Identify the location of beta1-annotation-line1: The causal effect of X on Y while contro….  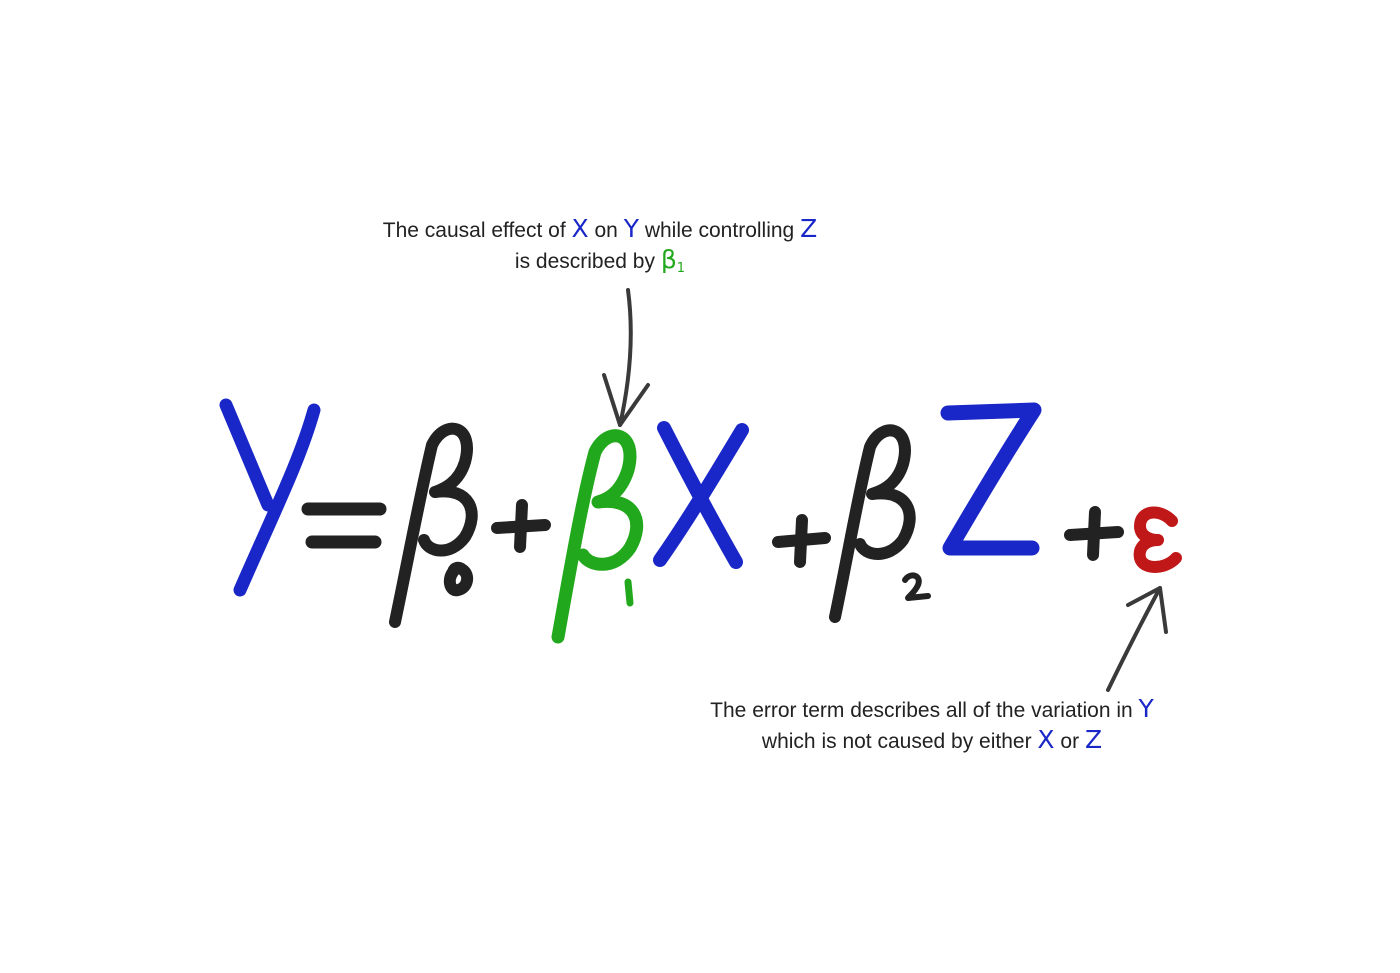
(600, 229).